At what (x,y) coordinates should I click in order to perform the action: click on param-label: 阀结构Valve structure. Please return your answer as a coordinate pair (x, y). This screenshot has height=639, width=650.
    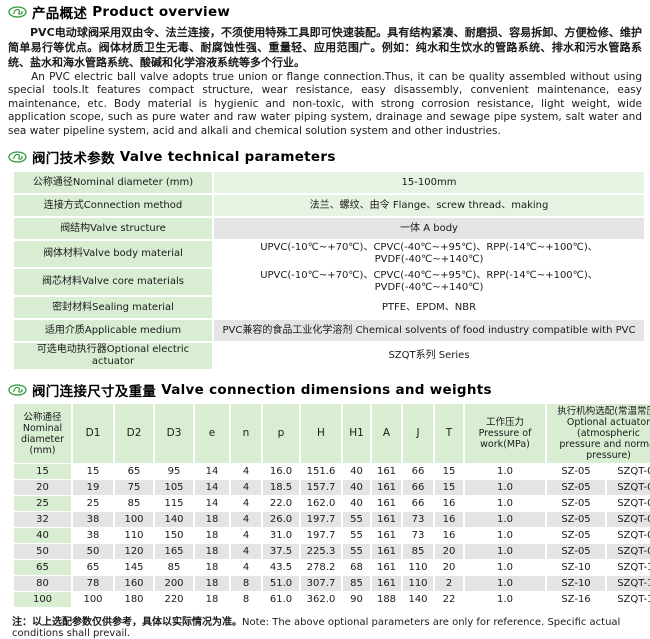
    Looking at the image, I should click on (113, 229).